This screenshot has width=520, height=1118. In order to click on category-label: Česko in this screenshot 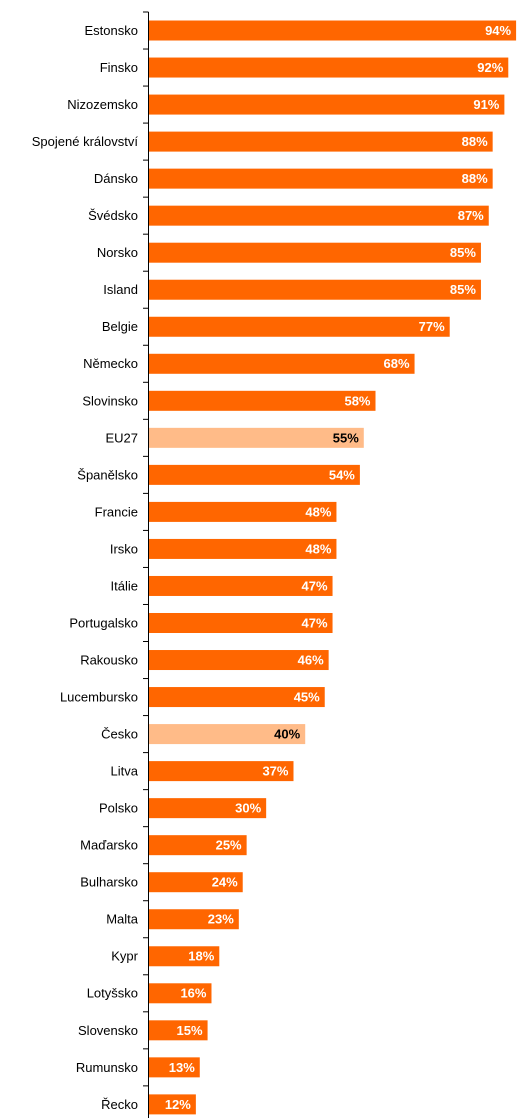, I will do `click(119, 734)`.